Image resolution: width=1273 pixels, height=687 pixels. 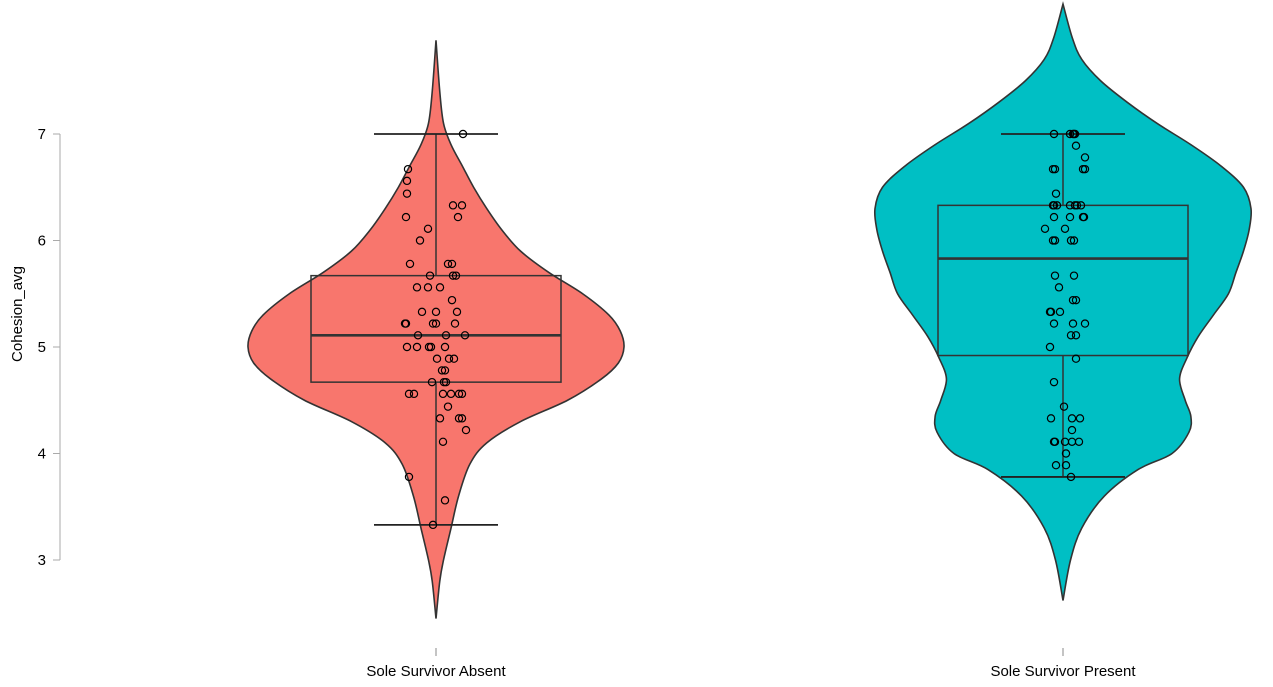 I want to click on y-tick-label: 3, so click(x=42, y=560).